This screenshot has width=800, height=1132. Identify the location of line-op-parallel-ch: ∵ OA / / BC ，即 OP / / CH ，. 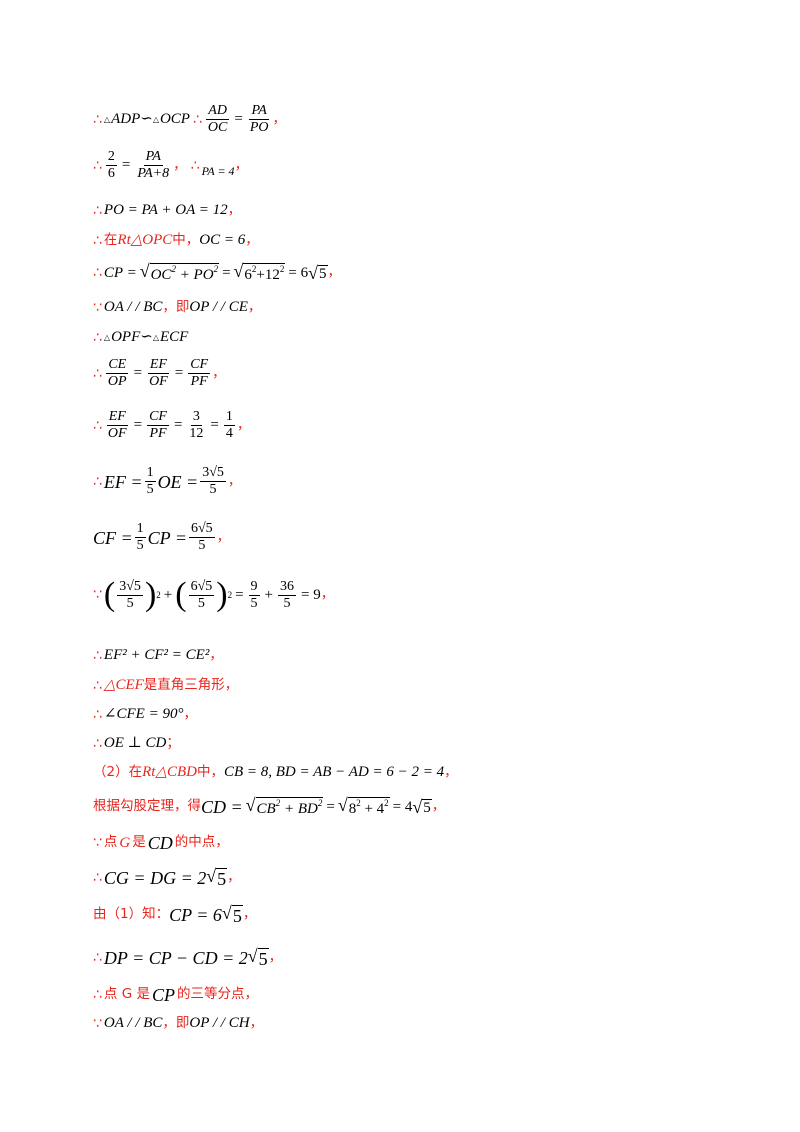
(178, 1023).